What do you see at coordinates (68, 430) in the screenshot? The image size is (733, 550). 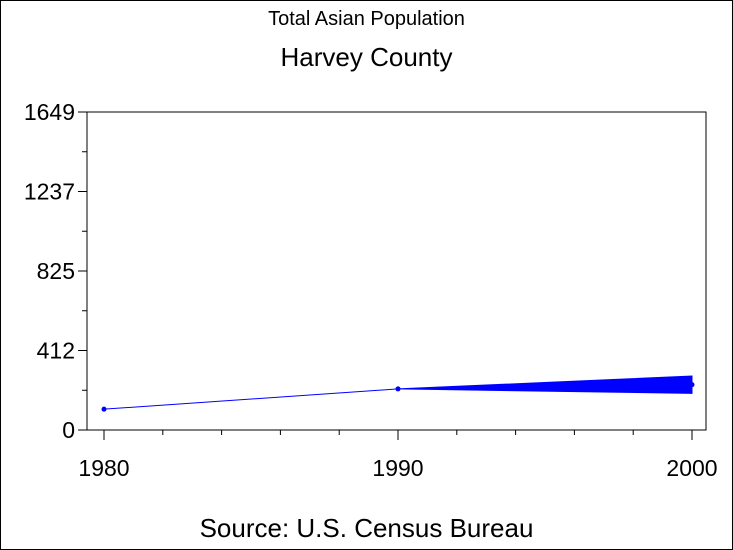 I see `y-tick-label: 0` at bounding box center [68, 430].